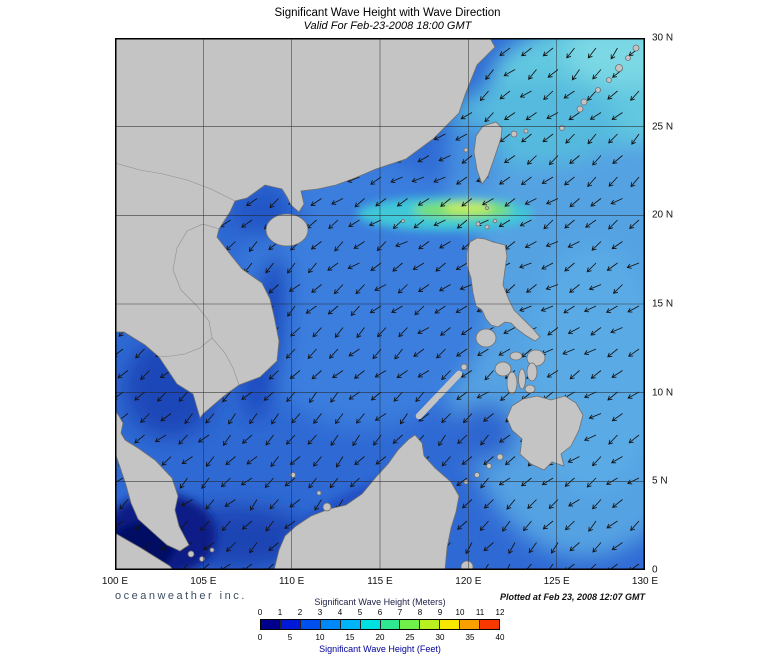  What do you see at coordinates (500, 612) in the screenshot?
I see `meters-tick-label: 12` at bounding box center [500, 612].